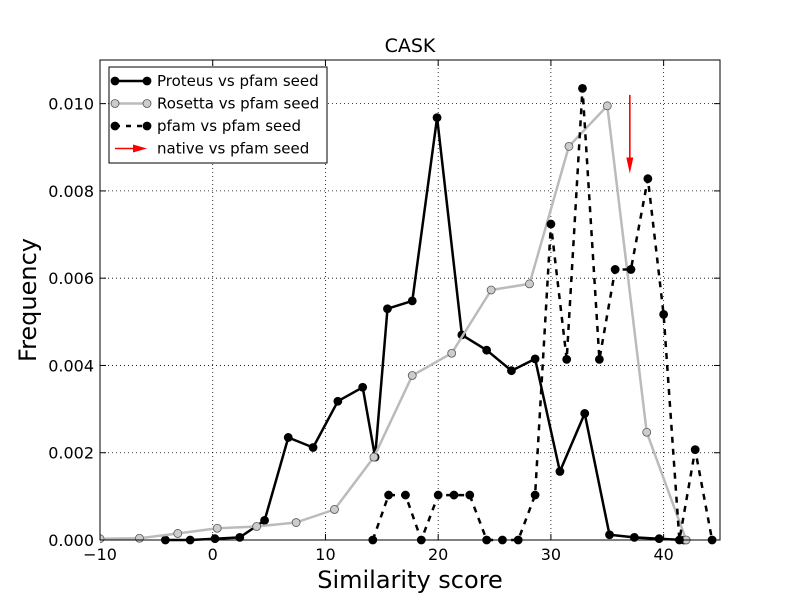 Image resolution: width=800 pixels, height=600 pixels. What do you see at coordinates (630, 134) in the screenshot?
I see `native-arrow-layer` at bounding box center [630, 134].